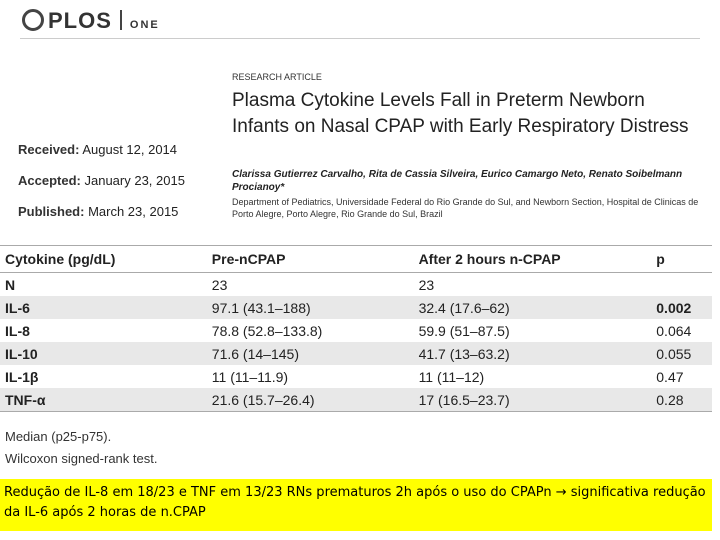 This screenshot has height=540, width=720. Describe the element at coordinates (49, 180) in the screenshot. I see `date-label: Accepted:` at that location.